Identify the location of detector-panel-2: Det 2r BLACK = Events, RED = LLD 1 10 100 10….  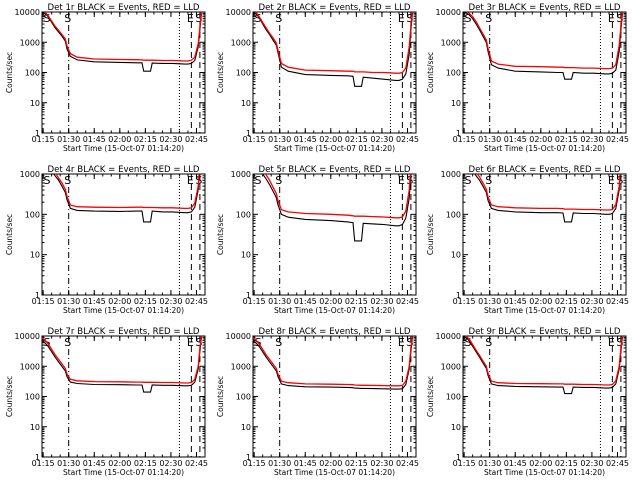
(317, 78).